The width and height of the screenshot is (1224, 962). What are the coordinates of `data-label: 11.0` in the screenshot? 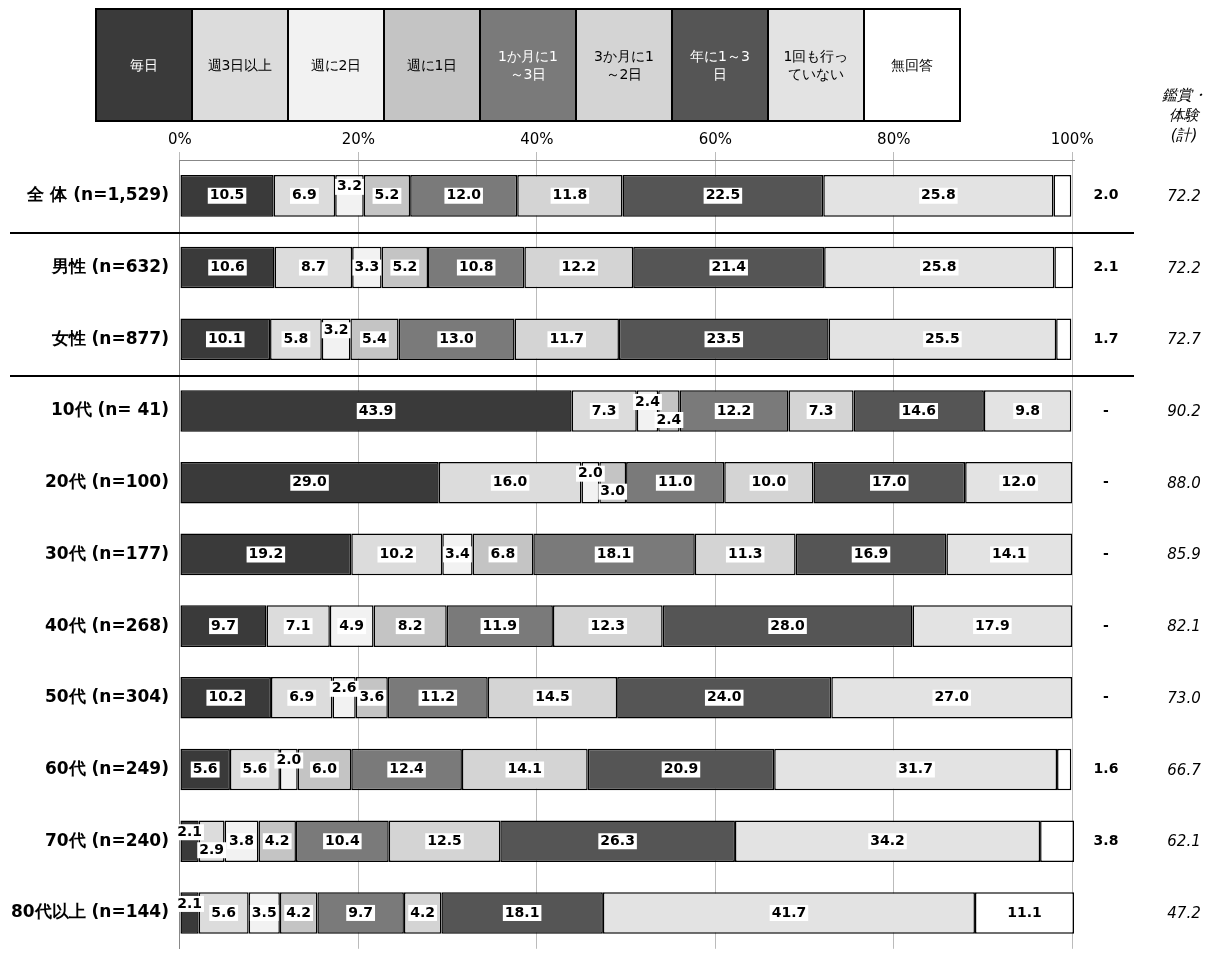 It's located at (675, 481).